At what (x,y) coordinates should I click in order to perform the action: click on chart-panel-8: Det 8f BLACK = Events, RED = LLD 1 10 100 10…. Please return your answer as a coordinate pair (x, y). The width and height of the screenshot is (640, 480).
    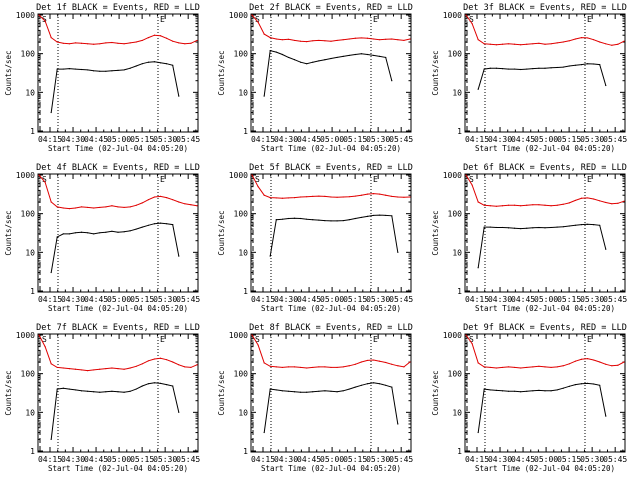
    Looking at the image, I should click on (315, 398).